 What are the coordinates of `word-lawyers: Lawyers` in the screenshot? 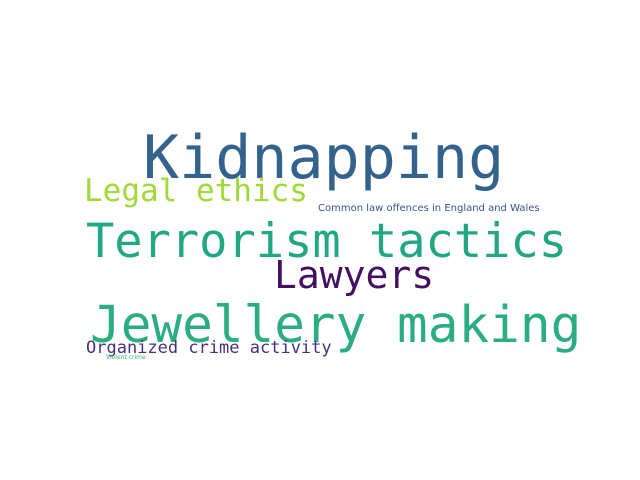 It's located at (354, 275).